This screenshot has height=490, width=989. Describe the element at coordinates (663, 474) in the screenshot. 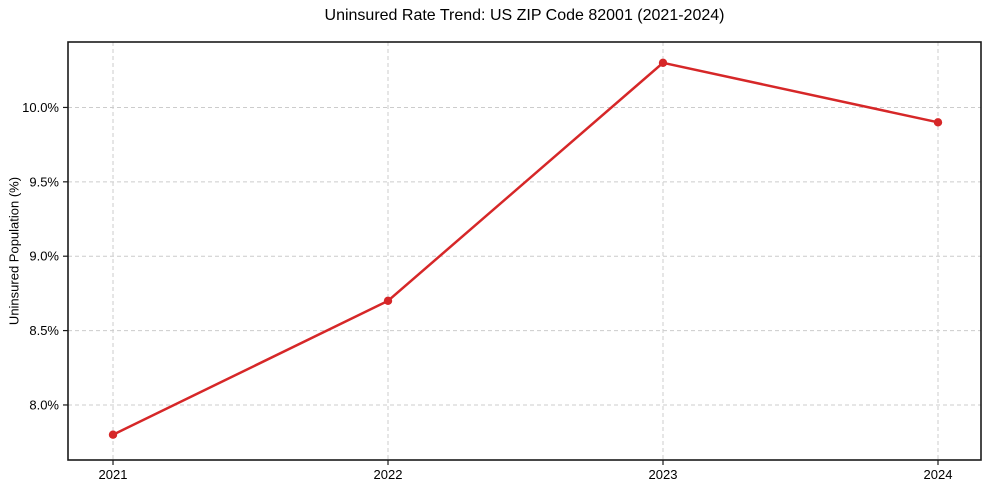

I see `x-tick-label: 2023` at that location.